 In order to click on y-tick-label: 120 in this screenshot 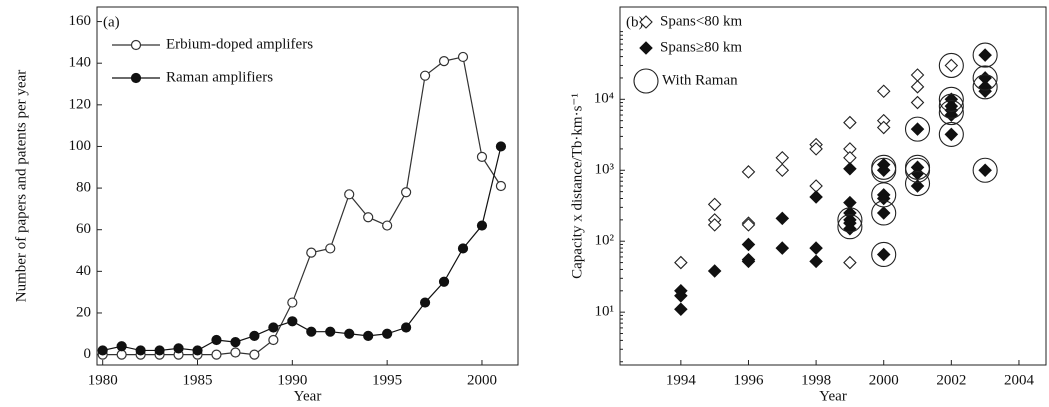, I will do `click(80, 104)`.